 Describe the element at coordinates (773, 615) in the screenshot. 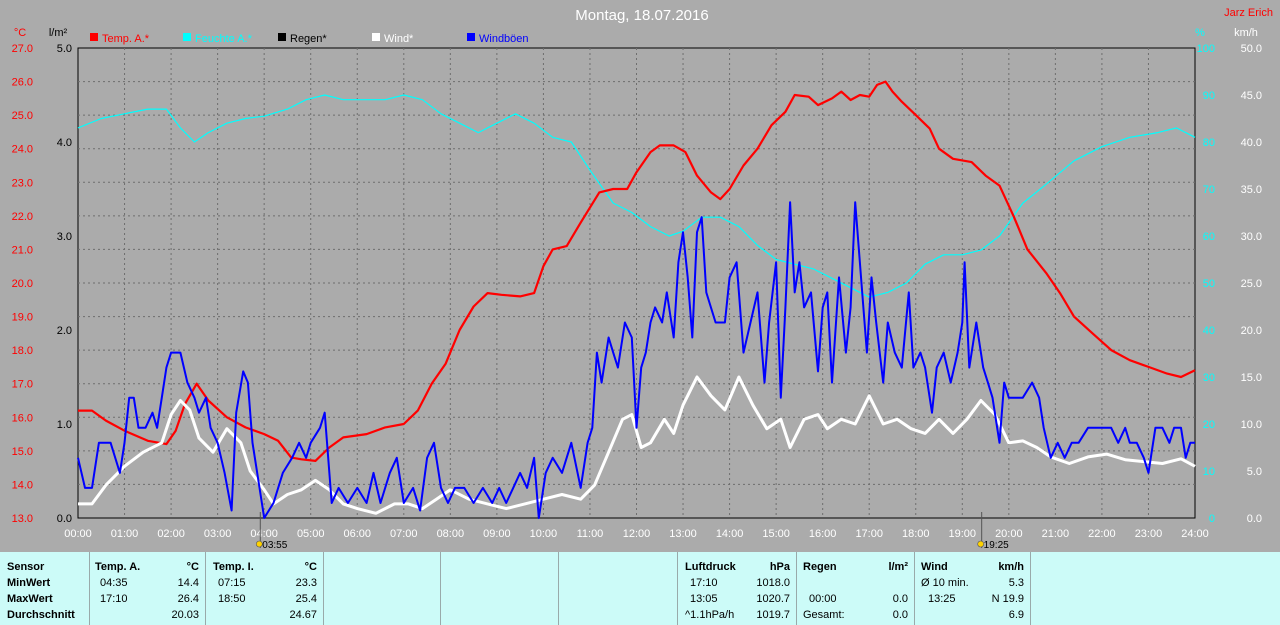

I see `luftdruck-avg-value: 1019.7` at that location.